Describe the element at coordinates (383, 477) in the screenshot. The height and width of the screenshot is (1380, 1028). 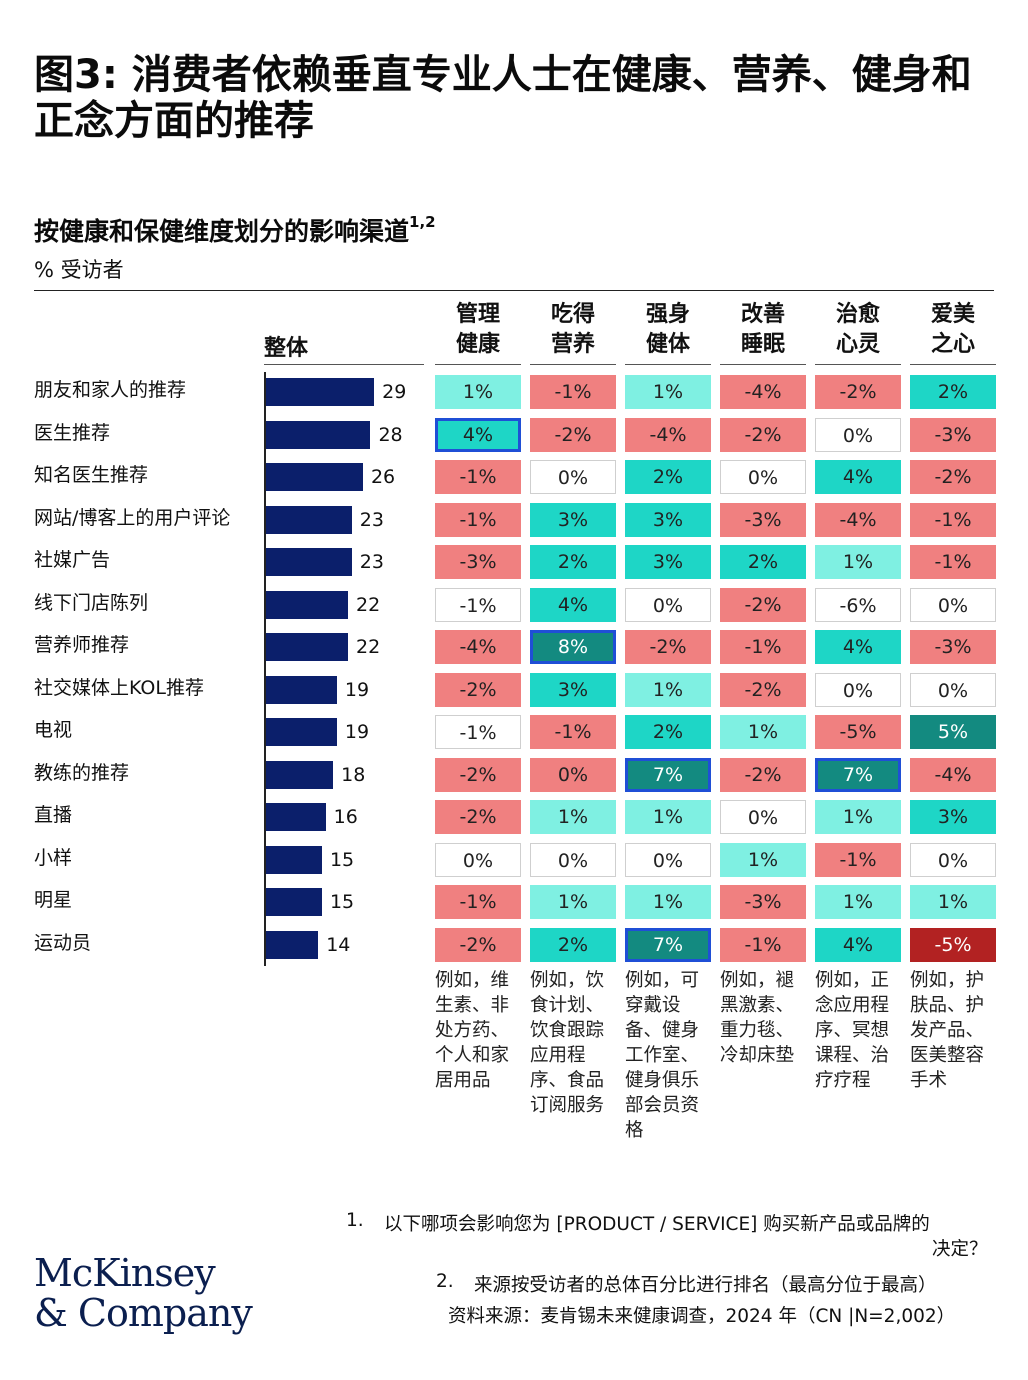
I see `overall-bar-value: 26` at that location.